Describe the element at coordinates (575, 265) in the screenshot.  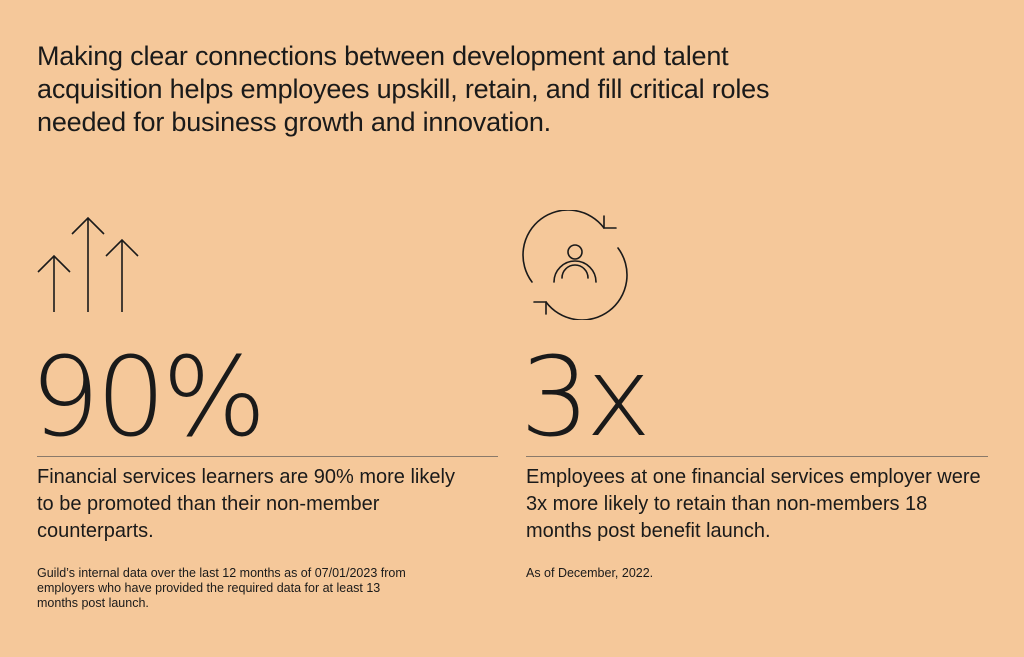
I see `person-cycle-icon` at that location.